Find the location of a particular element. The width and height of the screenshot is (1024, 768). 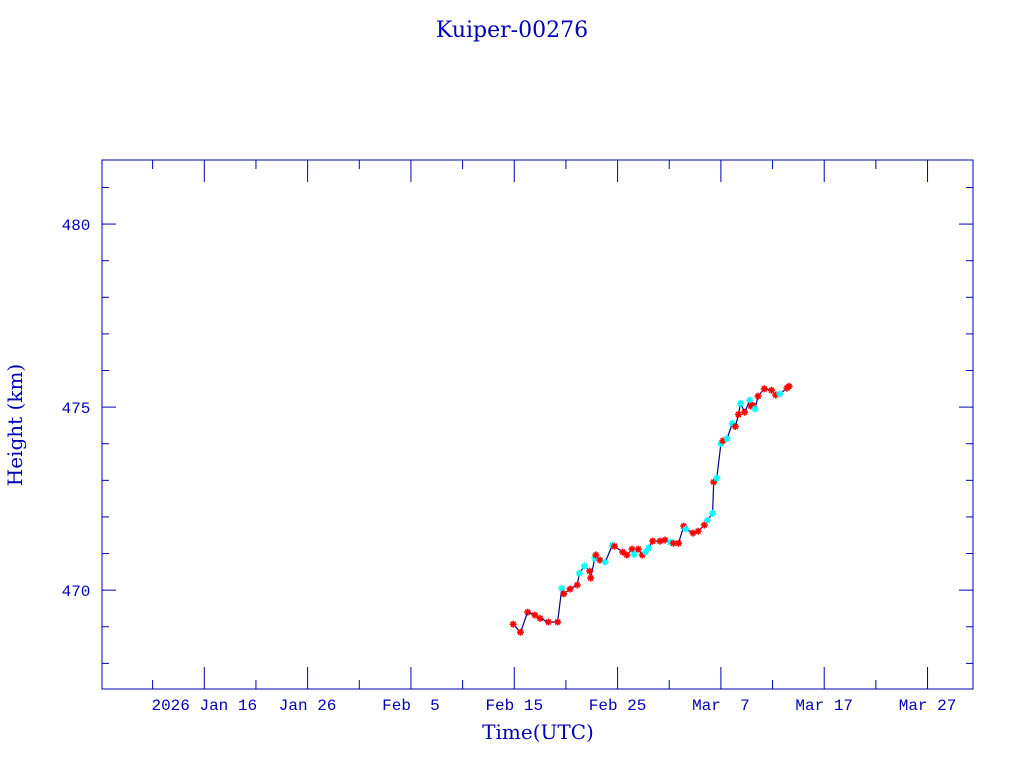

y-tick-label: 470 is located at coordinates (76, 592).